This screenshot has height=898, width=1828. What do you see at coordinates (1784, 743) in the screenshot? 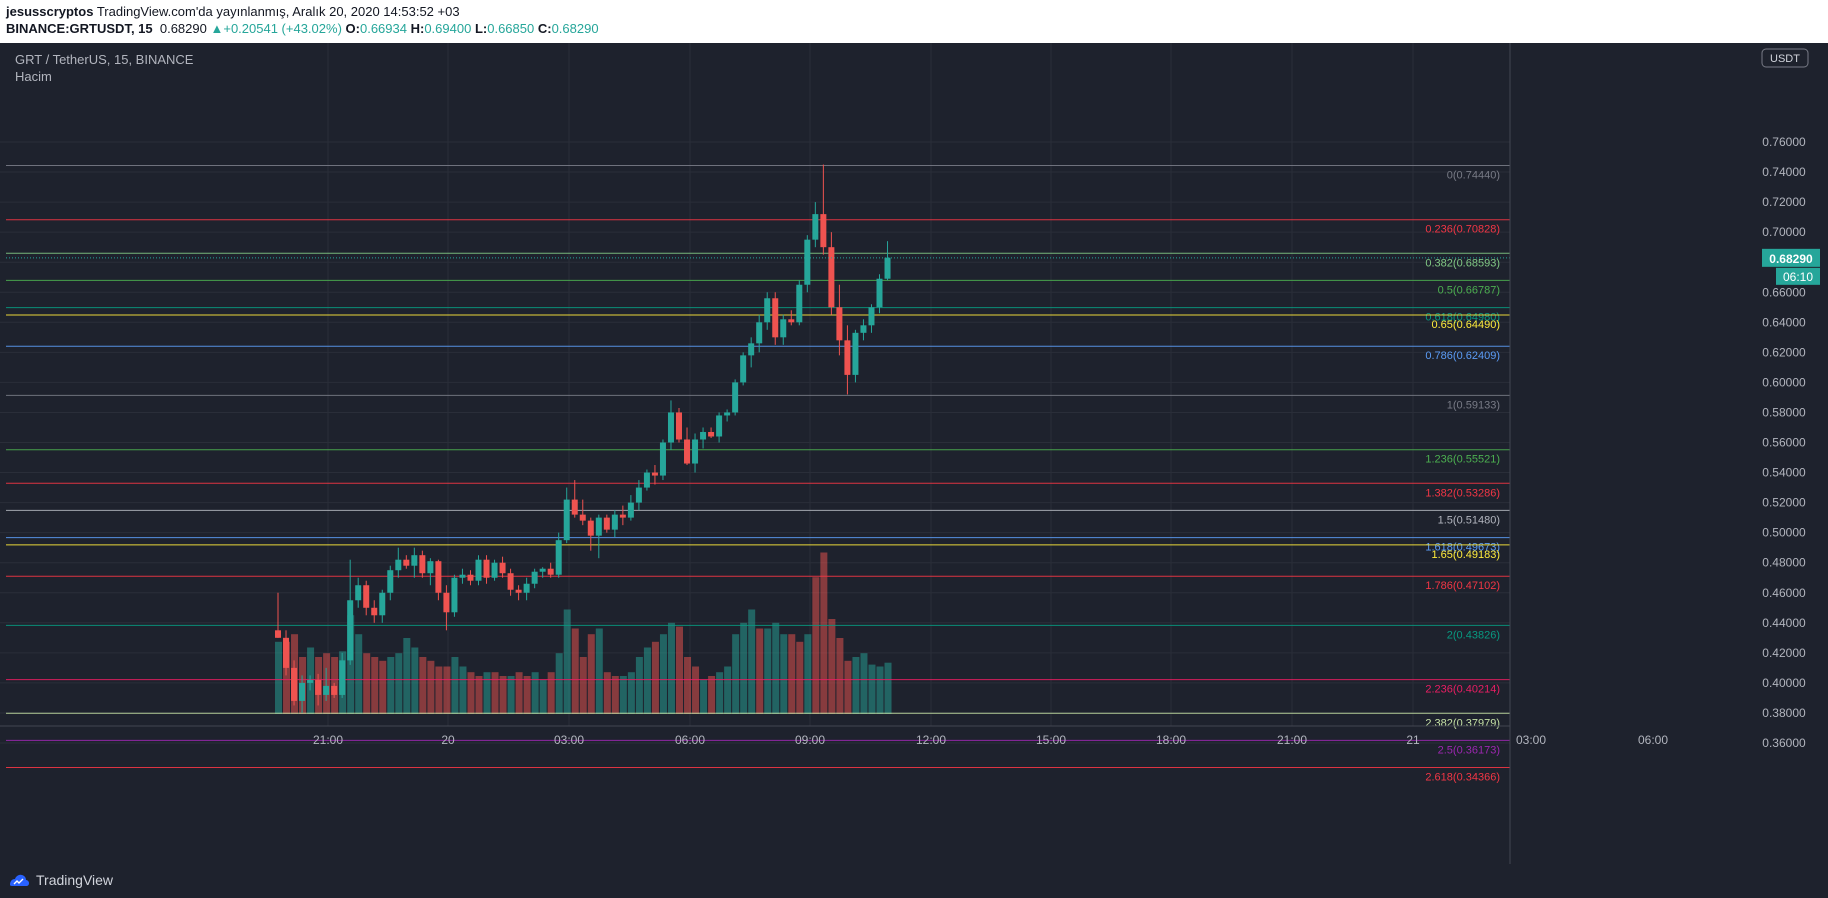
I see `y-tick-label: 0.36000` at bounding box center [1784, 743].